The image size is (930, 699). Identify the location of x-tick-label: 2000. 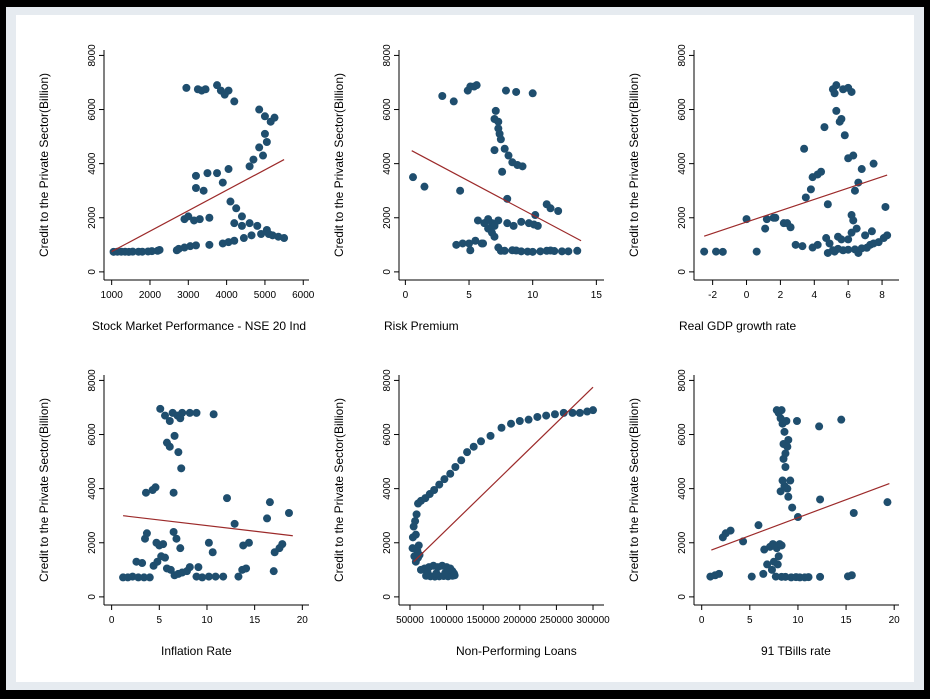
(150, 295).